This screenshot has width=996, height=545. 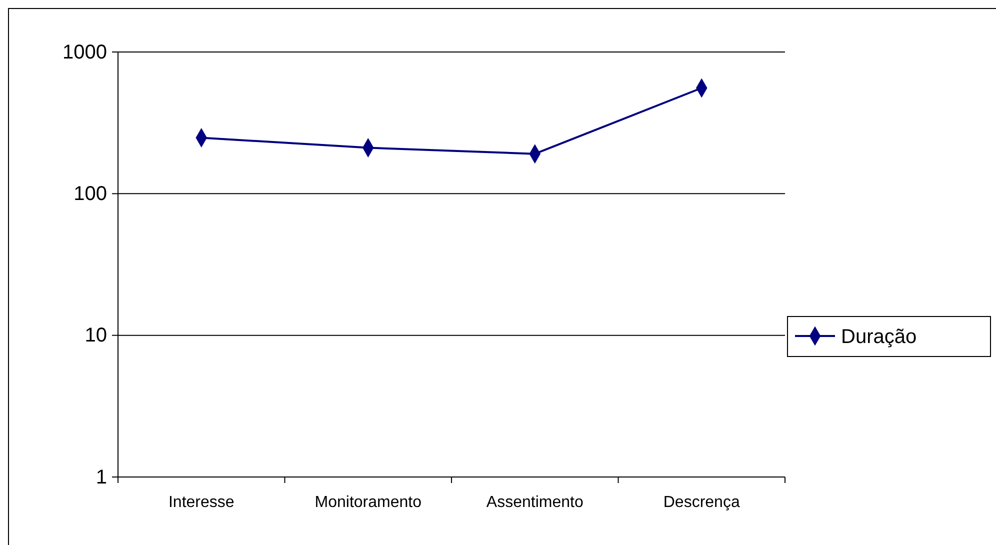 What do you see at coordinates (95, 335) in the screenshot?
I see `y-tick-label: 10` at bounding box center [95, 335].